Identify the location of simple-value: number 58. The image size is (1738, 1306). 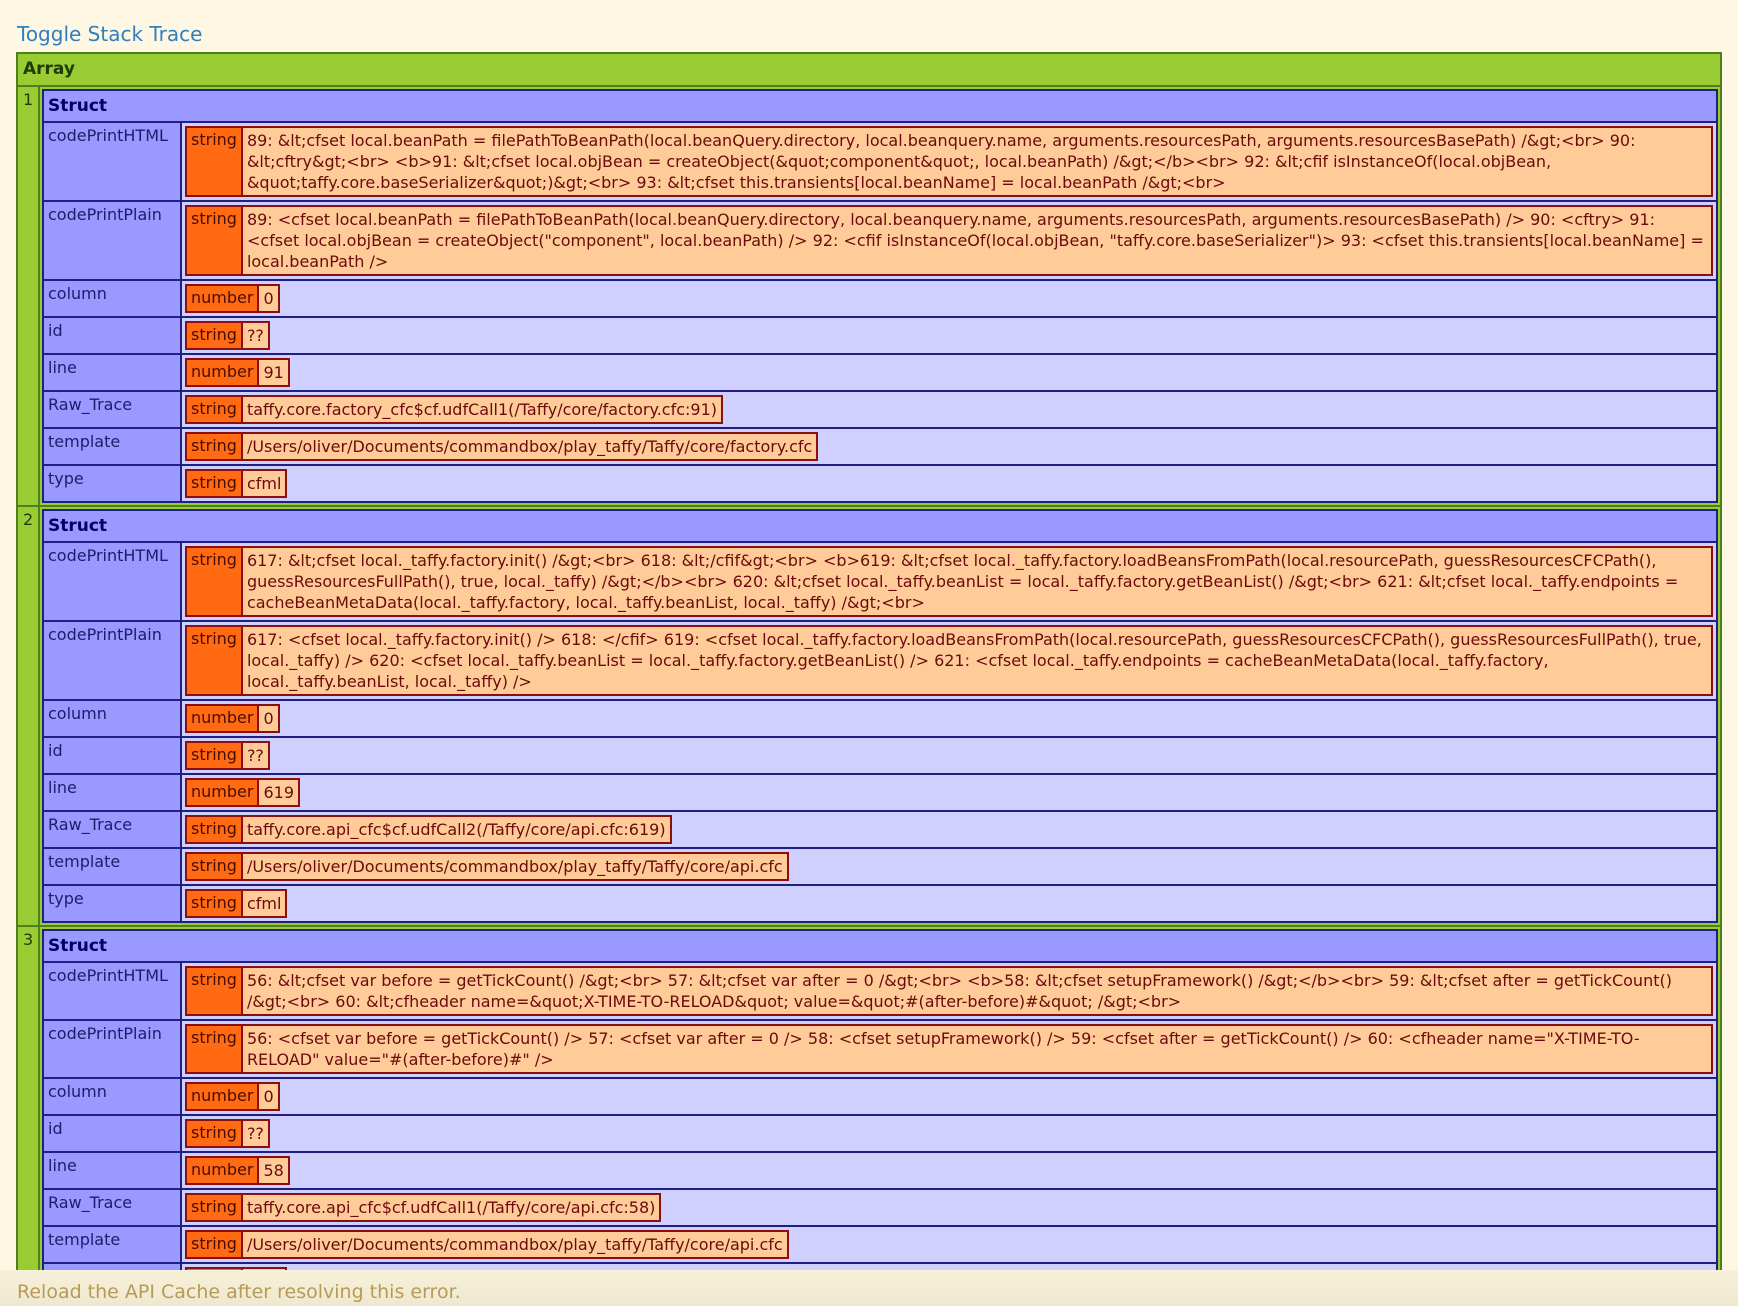
(237, 1170).